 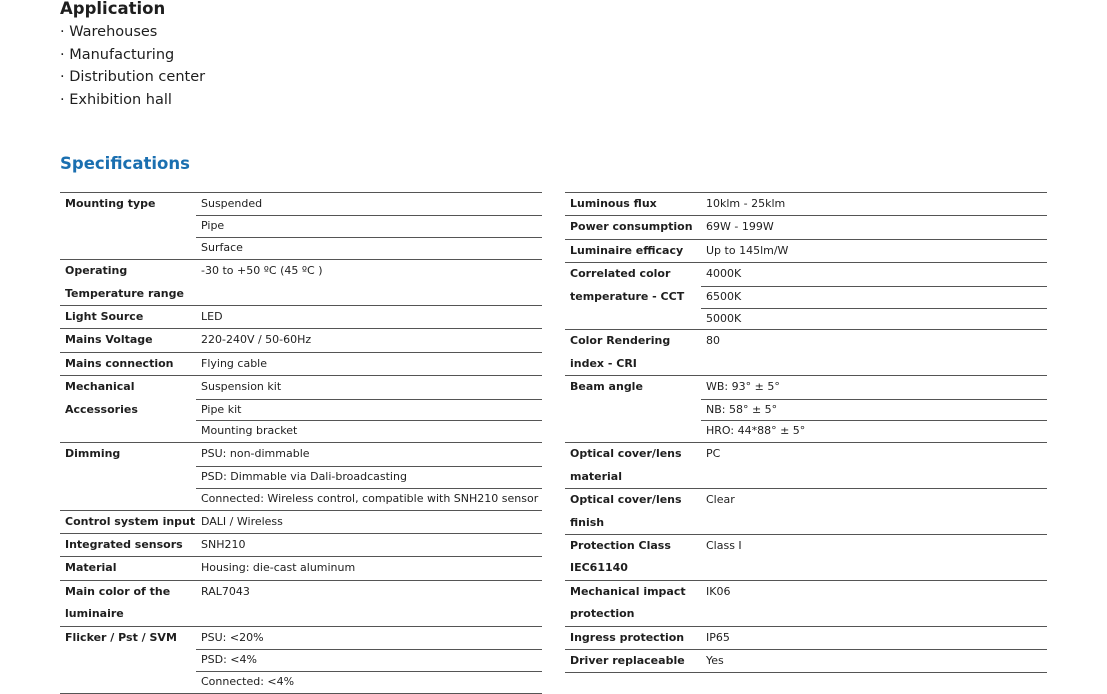 What do you see at coordinates (713, 454) in the screenshot?
I see `spec-value: PC` at bounding box center [713, 454].